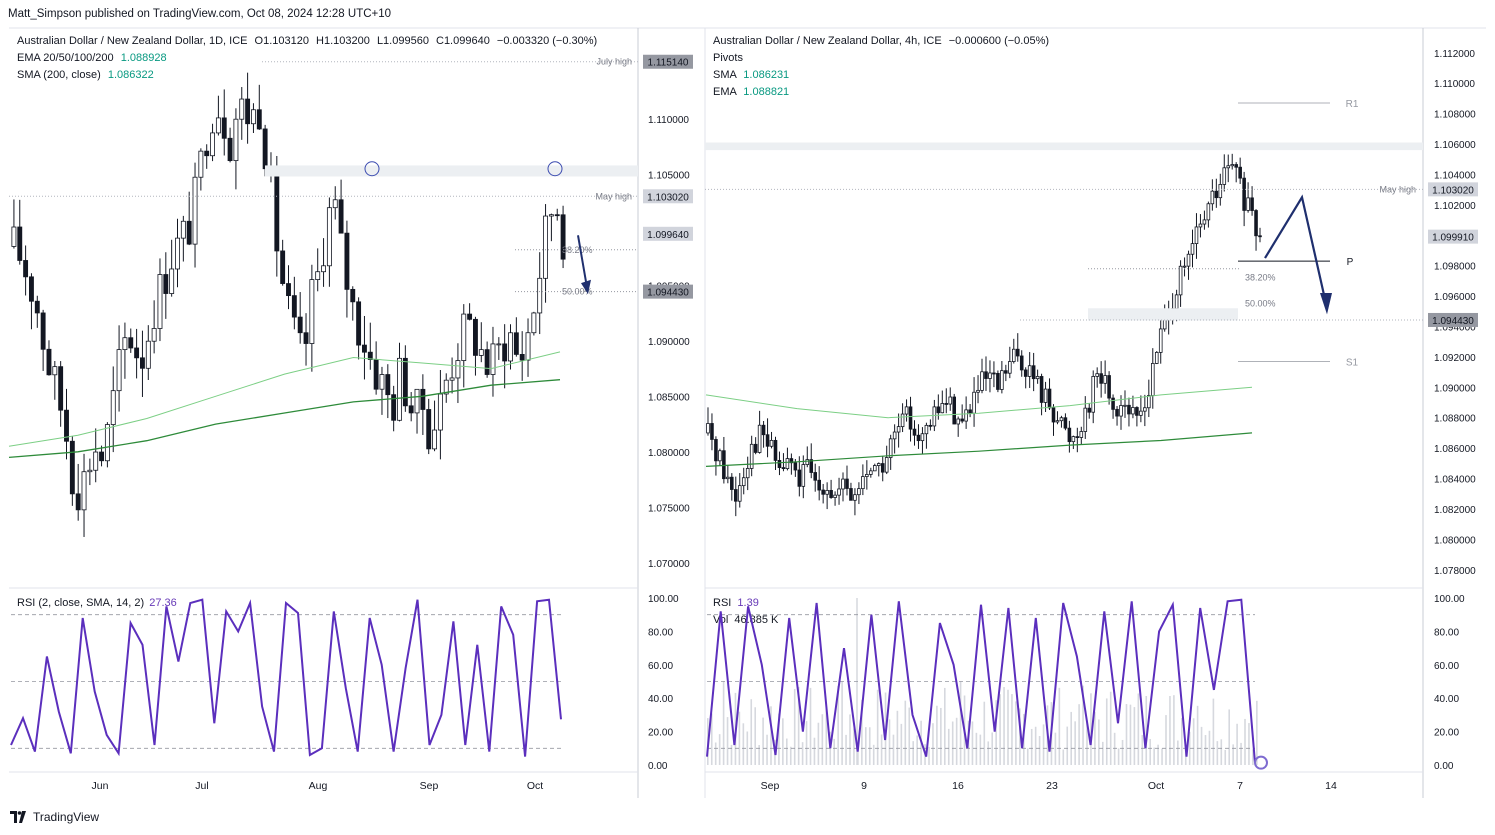 The width and height of the screenshot is (1495, 835). I want to click on right-pivot-label: P, so click(1350, 262).